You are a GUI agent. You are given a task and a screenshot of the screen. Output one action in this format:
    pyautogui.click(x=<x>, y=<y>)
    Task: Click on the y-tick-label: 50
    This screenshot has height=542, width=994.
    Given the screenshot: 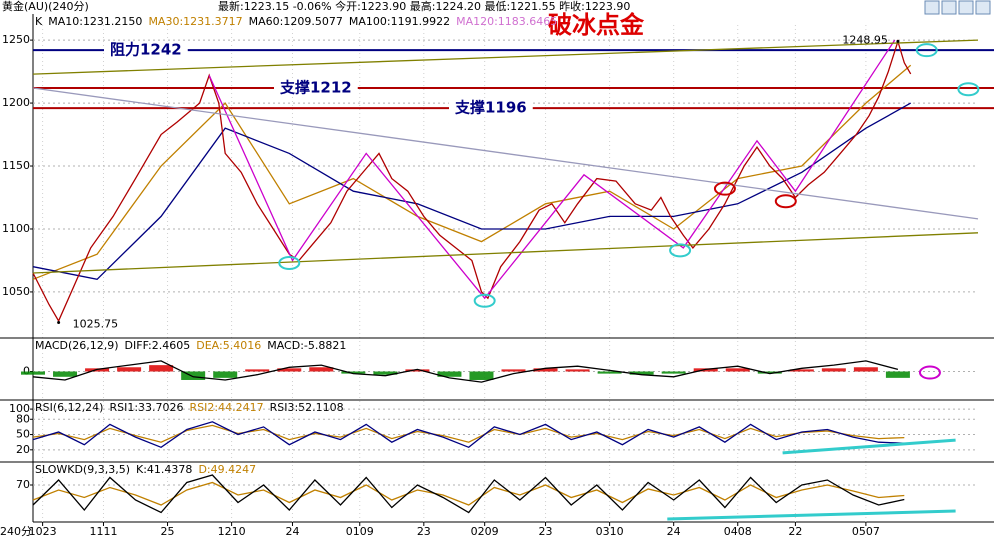 What is the action you would take?
    pyautogui.click(x=23, y=434)
    